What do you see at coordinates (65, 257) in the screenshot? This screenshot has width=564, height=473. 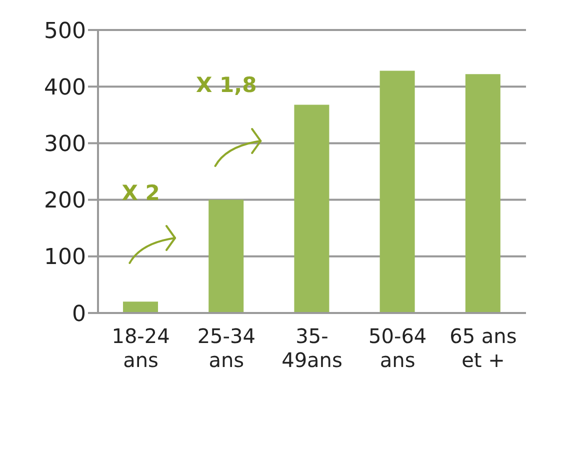 I see `y-tick-label: 100` at bounding box center [65, 257].